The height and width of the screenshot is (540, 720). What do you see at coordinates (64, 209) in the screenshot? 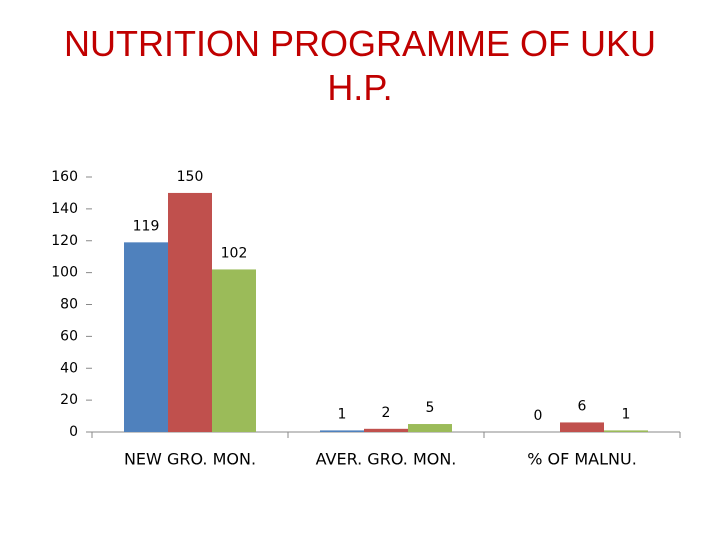
I see `y-tick-label: 140` at bounding box center [64, 209].